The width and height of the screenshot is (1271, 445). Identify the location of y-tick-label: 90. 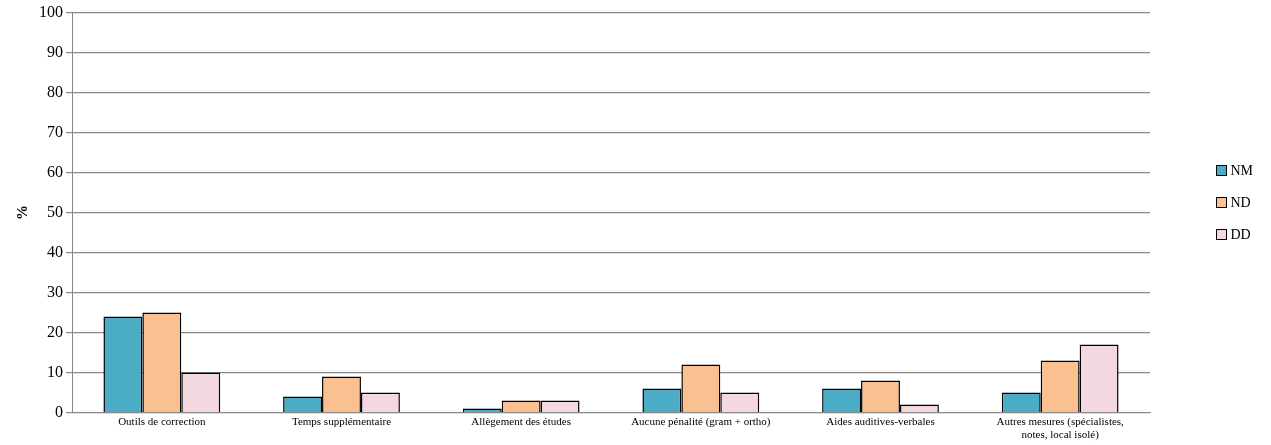
(55, 51).